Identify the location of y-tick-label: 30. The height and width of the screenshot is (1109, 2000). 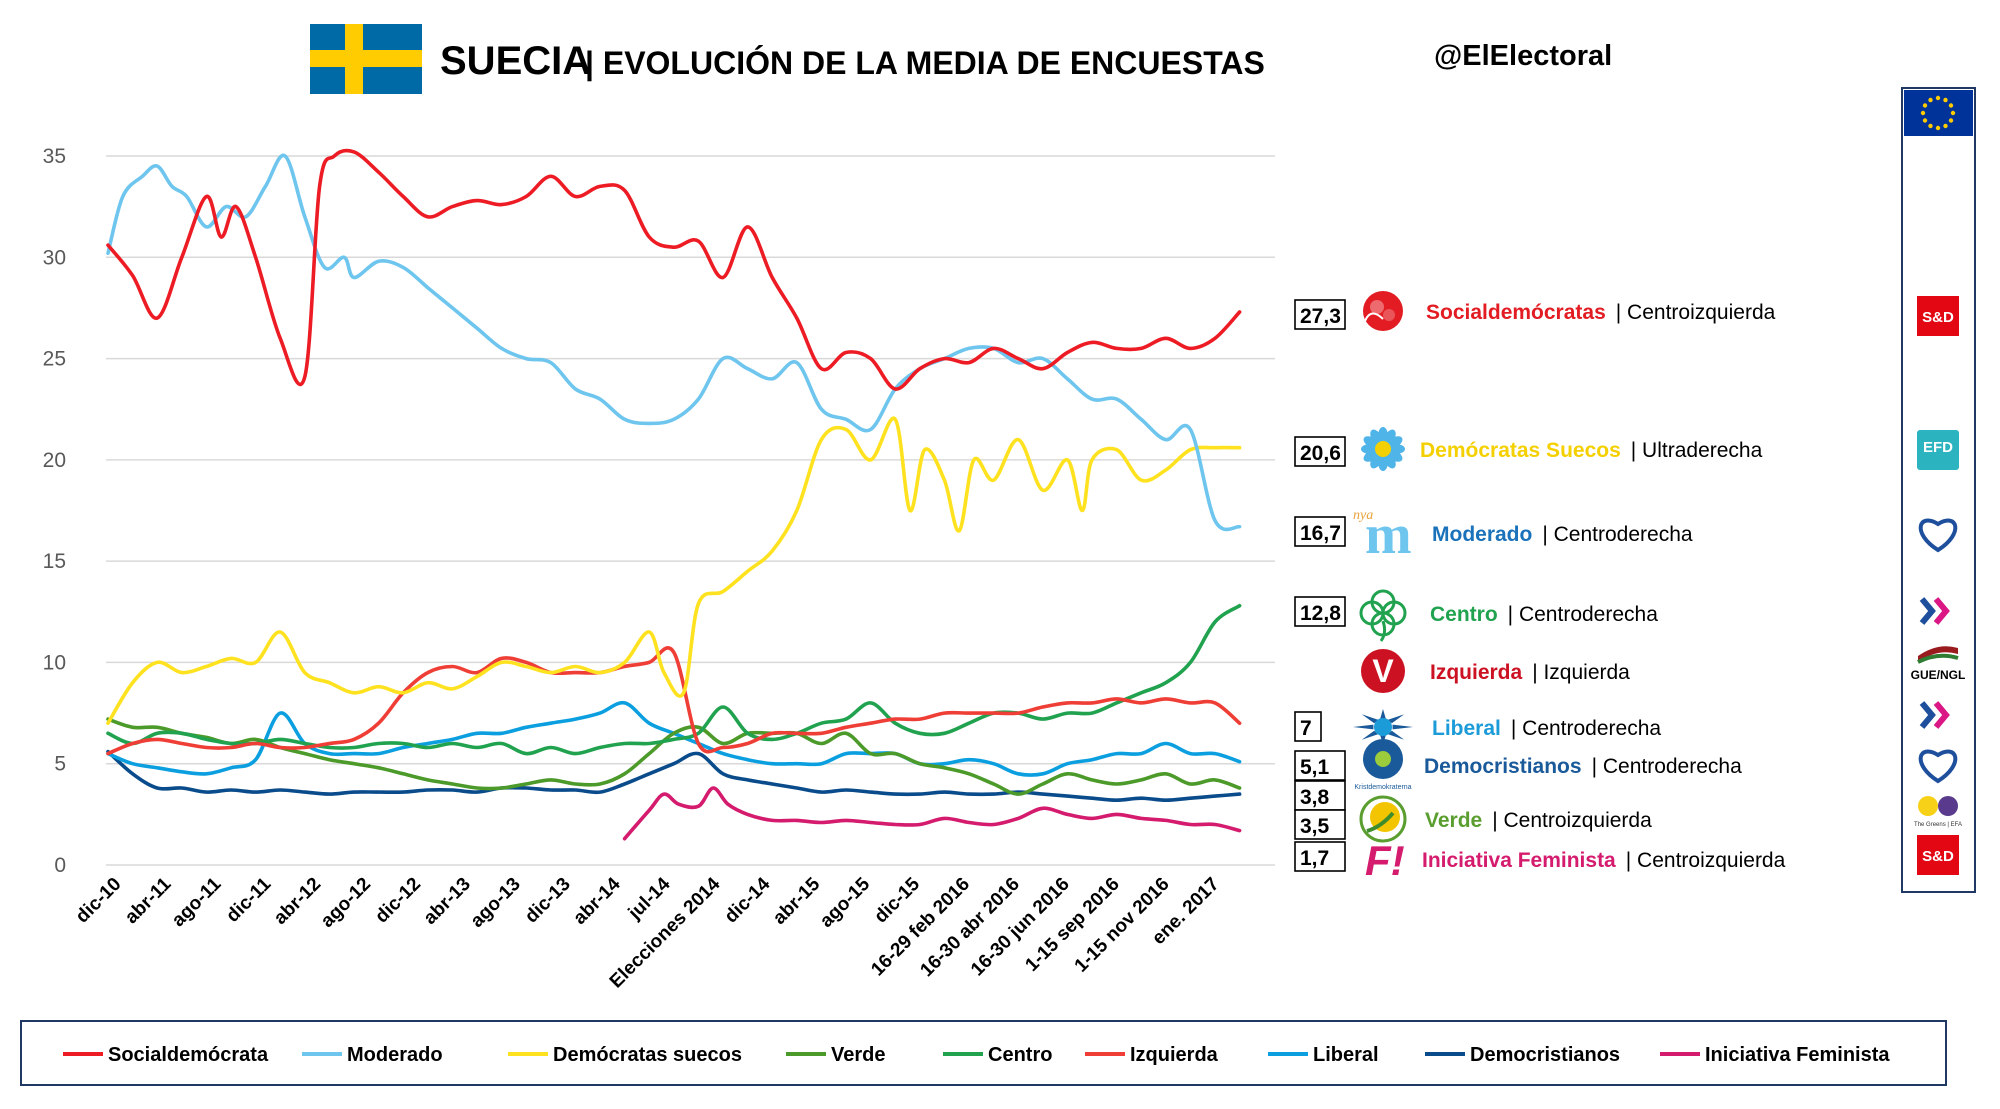
(54, 257).